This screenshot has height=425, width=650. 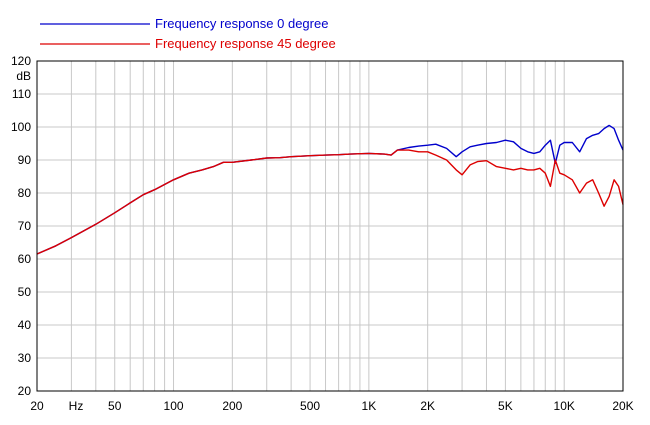 I want to click on x-tick-label: 20, so click(x=37, y=406).